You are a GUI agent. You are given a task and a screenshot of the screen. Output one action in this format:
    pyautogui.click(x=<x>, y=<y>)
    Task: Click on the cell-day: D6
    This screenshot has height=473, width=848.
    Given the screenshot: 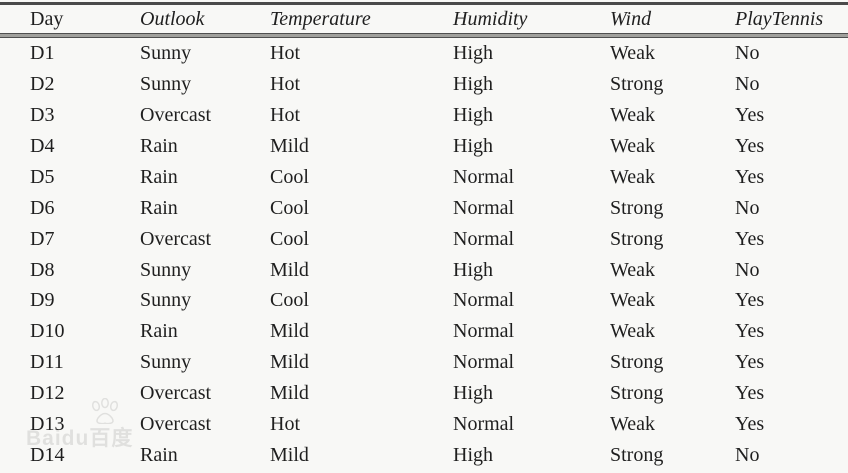 What is the action you would take?
    pyautogui.click(x=42, y=207)
    